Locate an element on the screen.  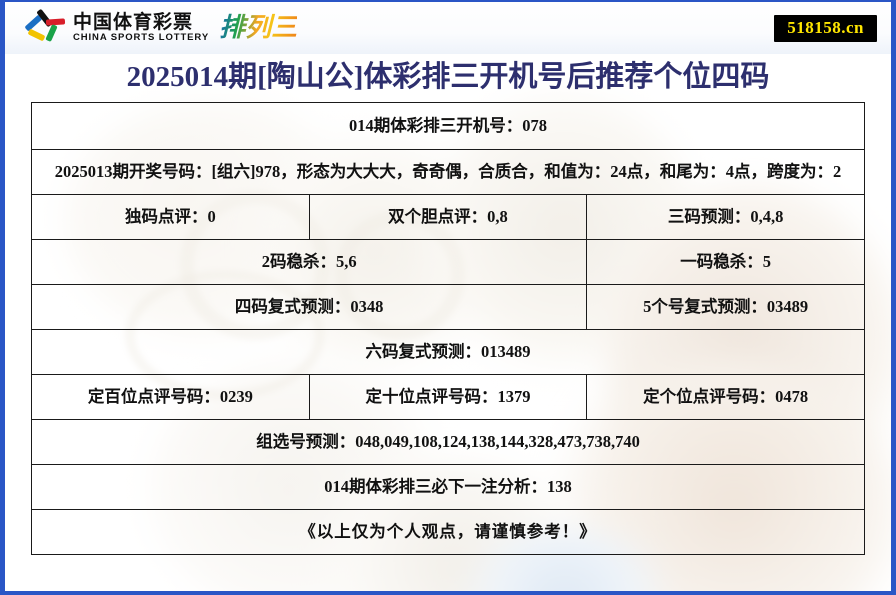
site-url-badge: 518158.cn is located at coordinates (825, 28).